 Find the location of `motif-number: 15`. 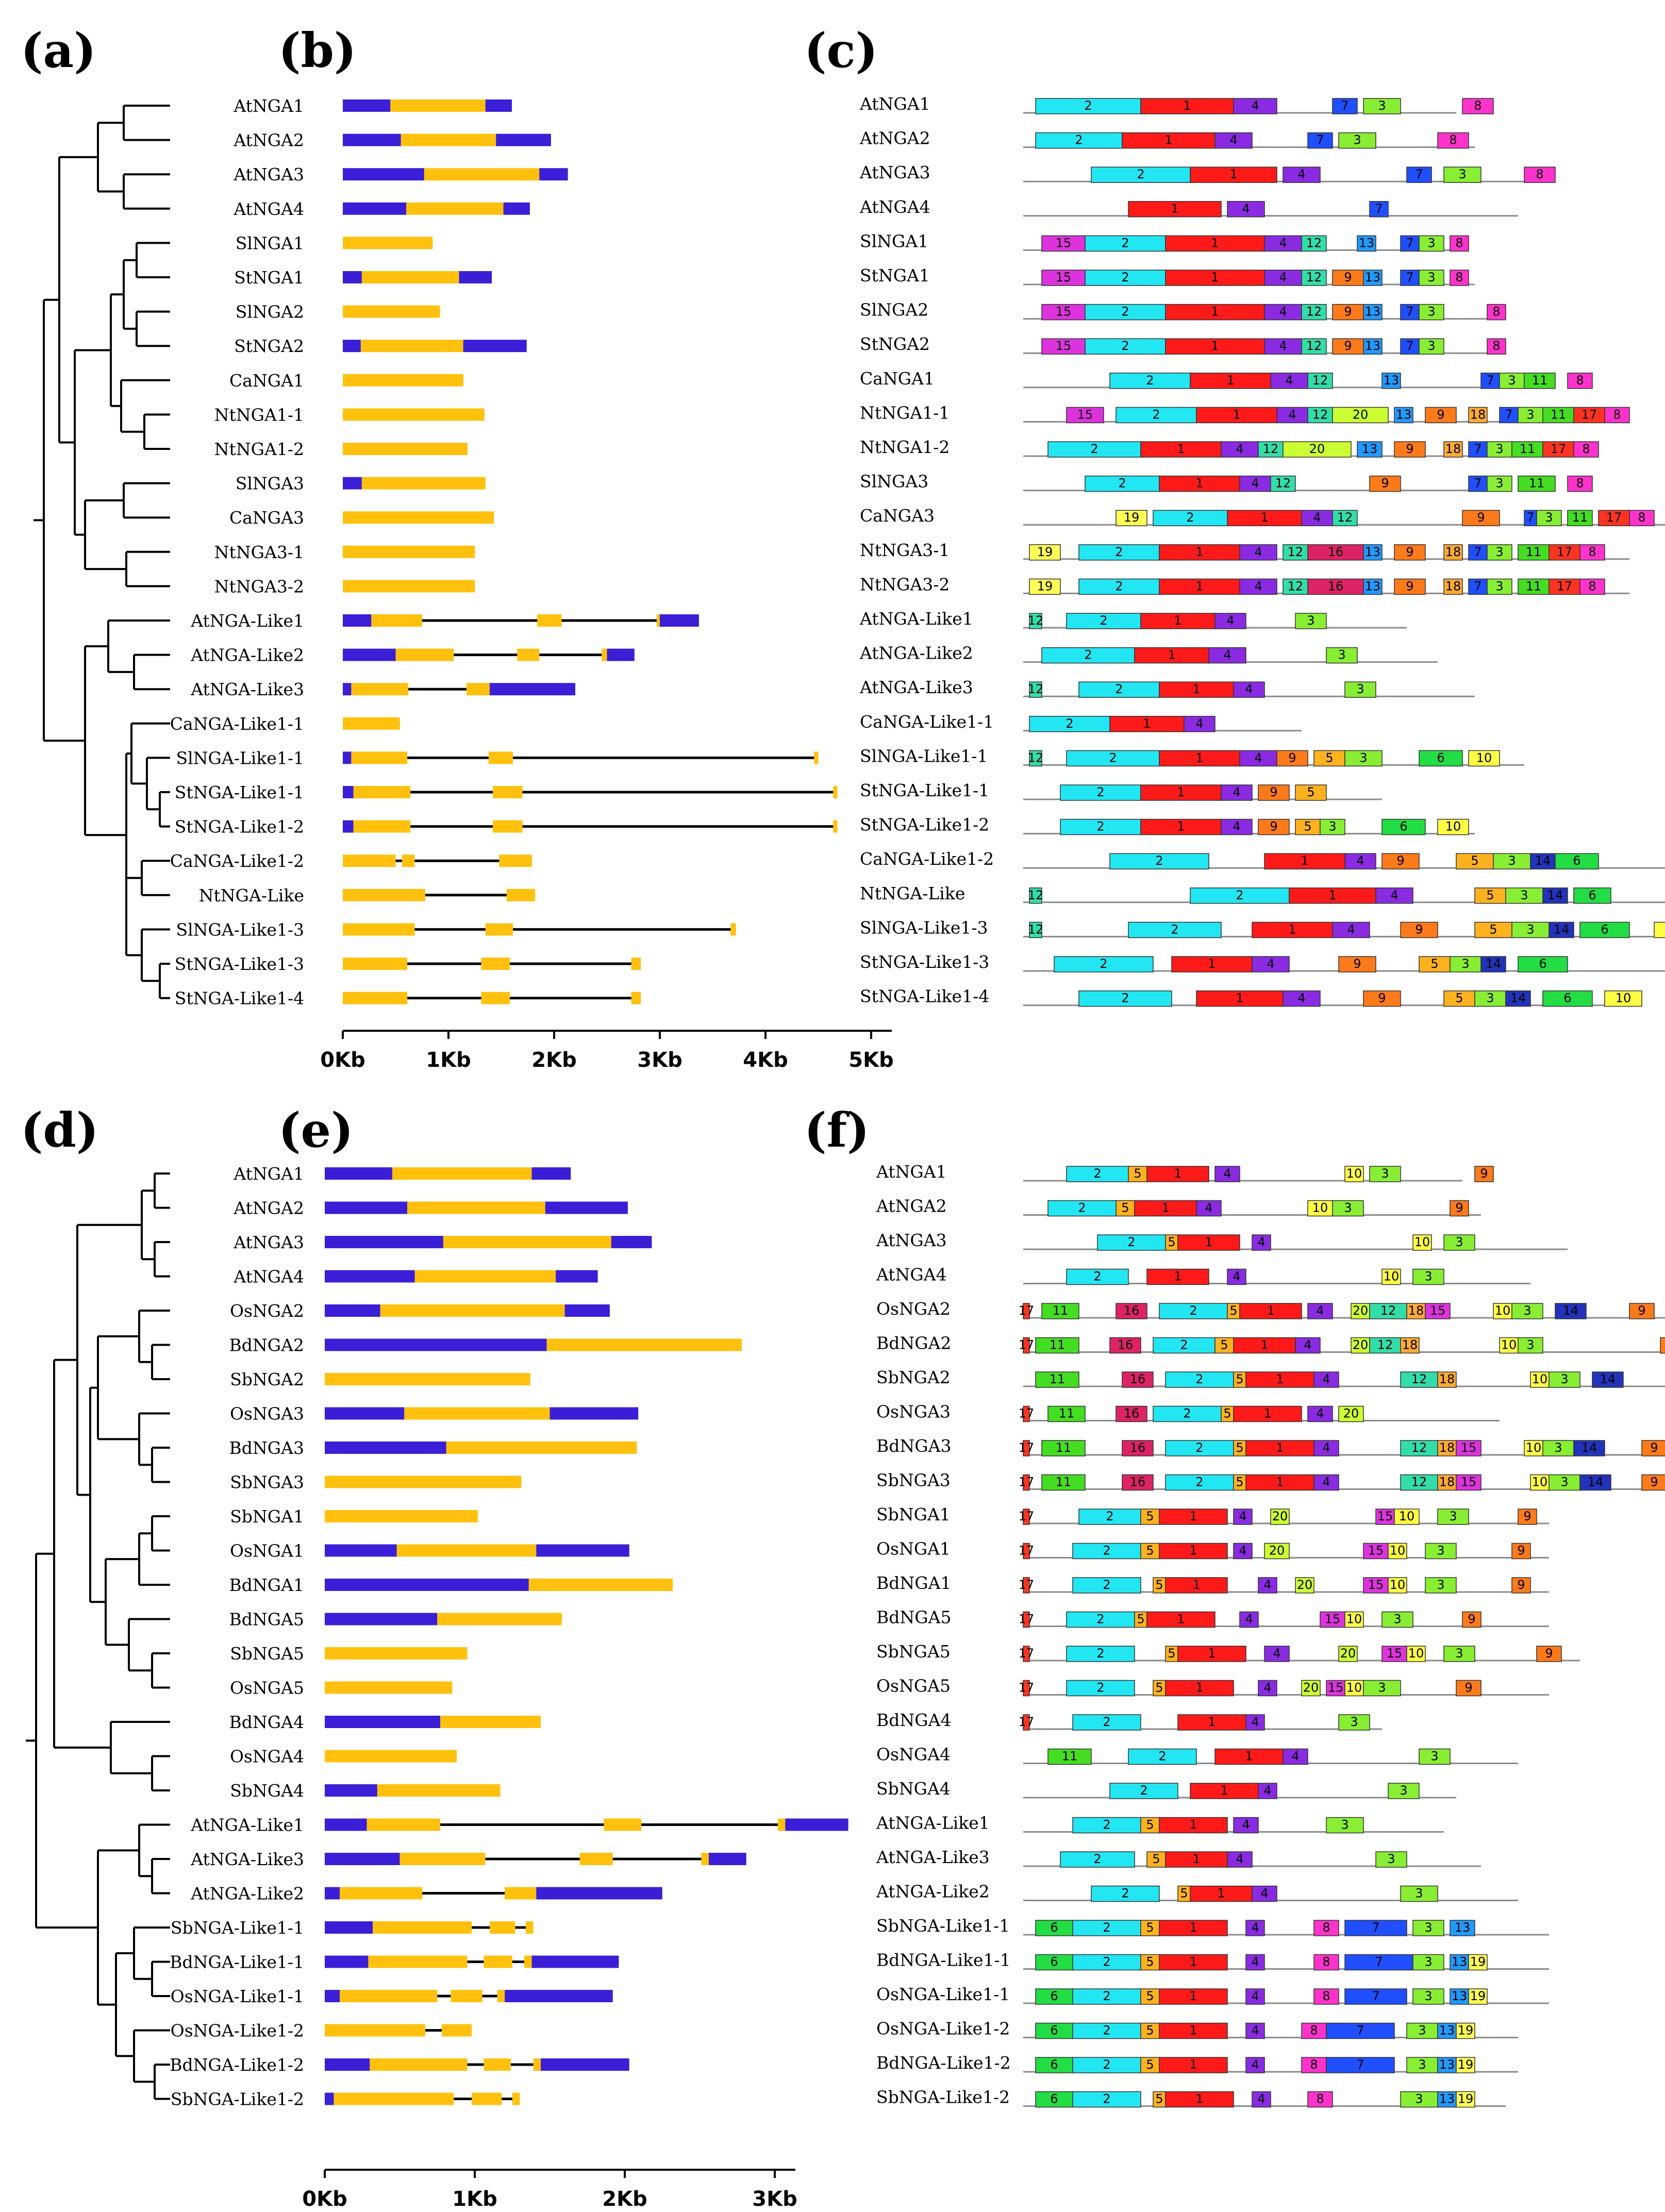

motif-number: 15 is located at coordinates (1064, 277).